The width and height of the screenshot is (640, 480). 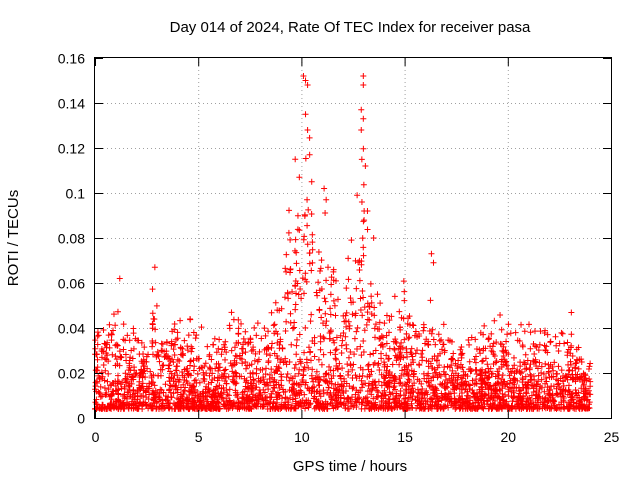 What do you see at coordinates (71, 239) in the screenshot?
I see `y-tick-label: 0.08` at bounding box center [71, 239].